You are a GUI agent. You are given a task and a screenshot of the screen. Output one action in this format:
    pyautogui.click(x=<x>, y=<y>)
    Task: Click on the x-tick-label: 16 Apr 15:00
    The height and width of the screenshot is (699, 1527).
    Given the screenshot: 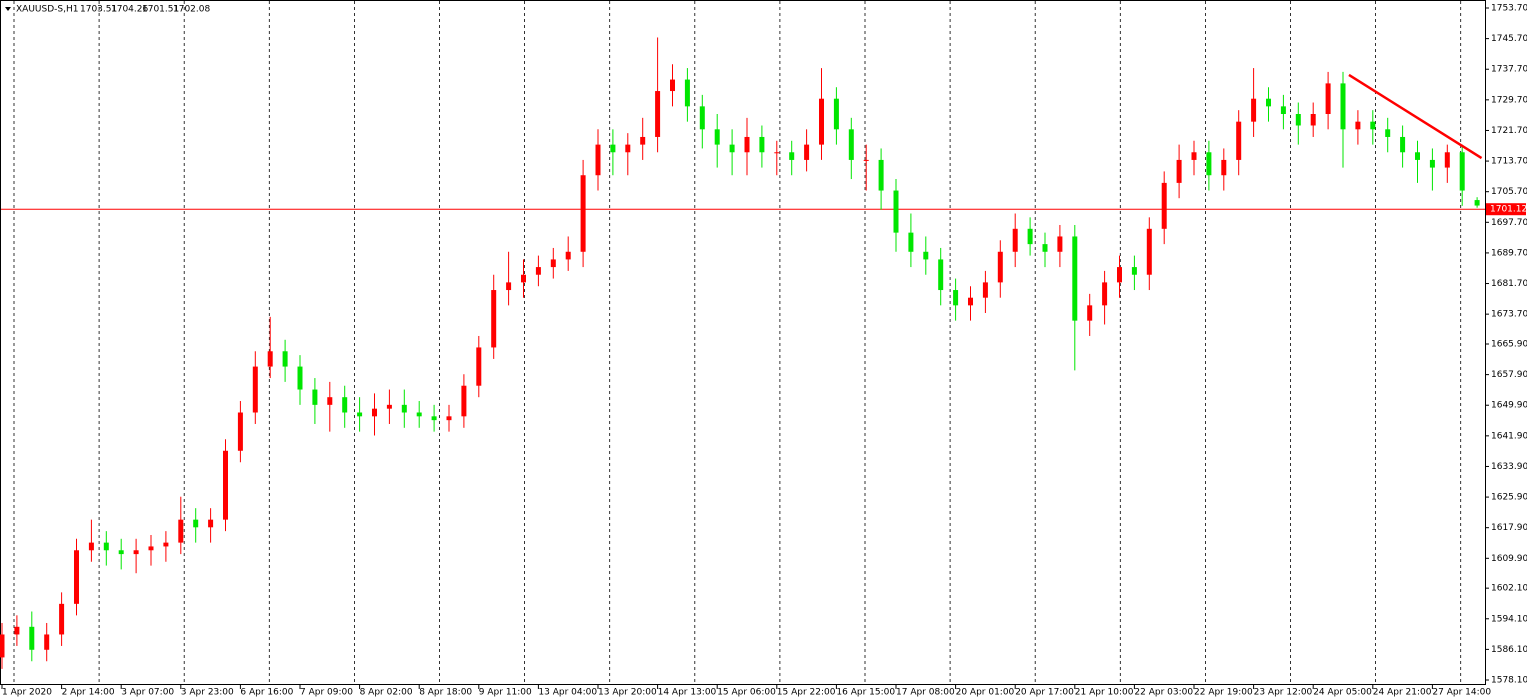 What is the action you would take?
    pyautogui.click(x=865, y=693)
    